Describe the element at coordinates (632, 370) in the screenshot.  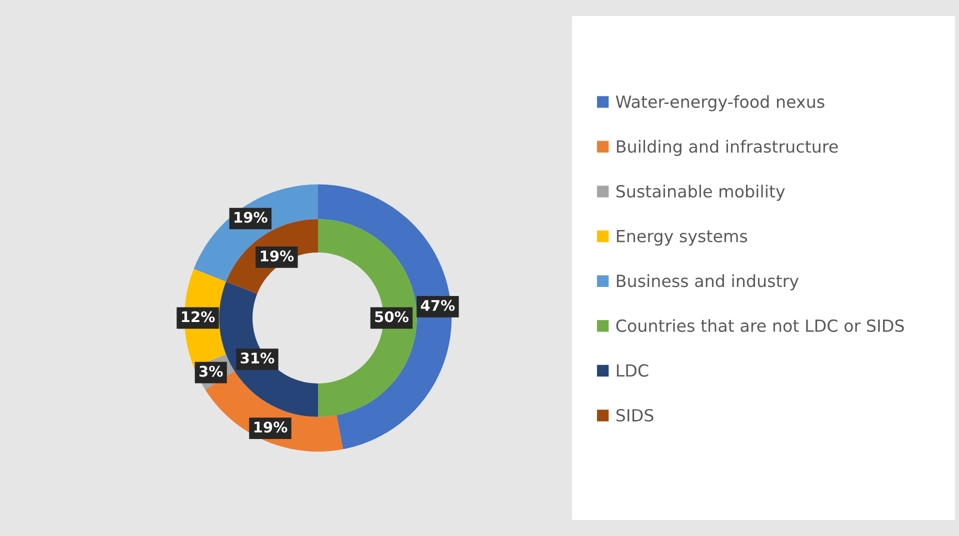
I see `legend-label: LDC` at that location.